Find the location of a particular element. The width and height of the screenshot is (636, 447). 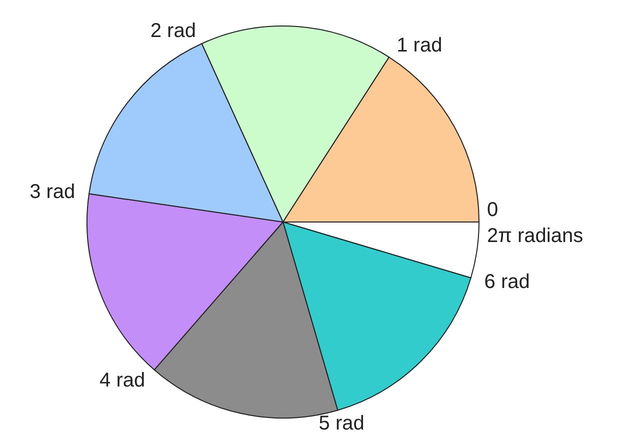

text: 0 is located at coordinates (492, 210).